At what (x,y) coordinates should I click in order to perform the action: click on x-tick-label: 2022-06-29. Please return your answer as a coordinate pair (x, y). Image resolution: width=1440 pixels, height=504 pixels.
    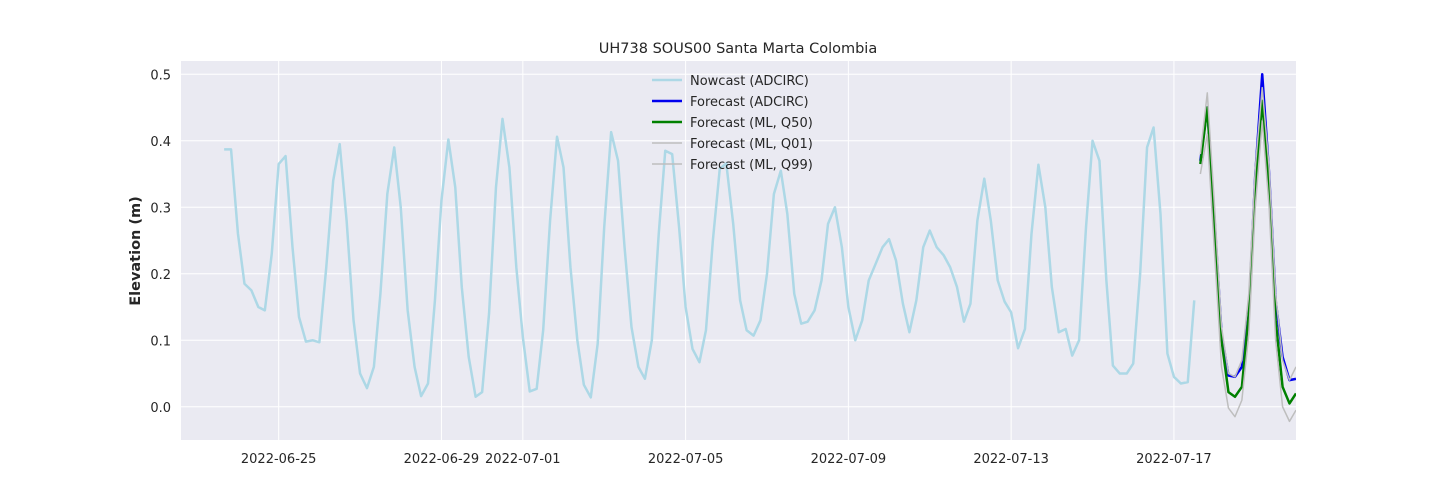
    Looking at the image, I should click on (442, 459).